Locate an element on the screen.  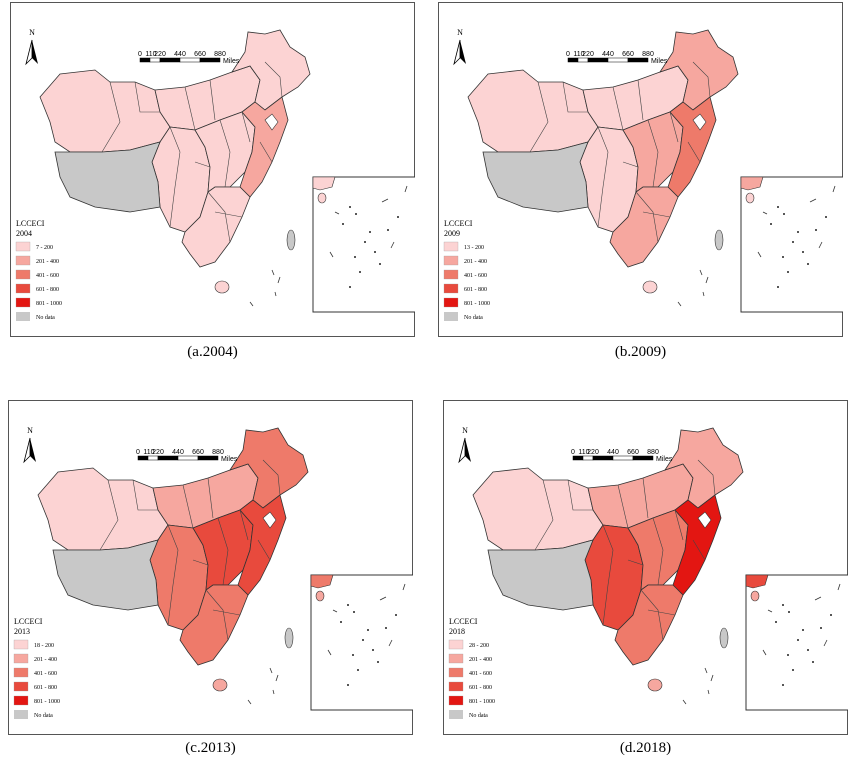
region-south is located at coordinates (214, 625).